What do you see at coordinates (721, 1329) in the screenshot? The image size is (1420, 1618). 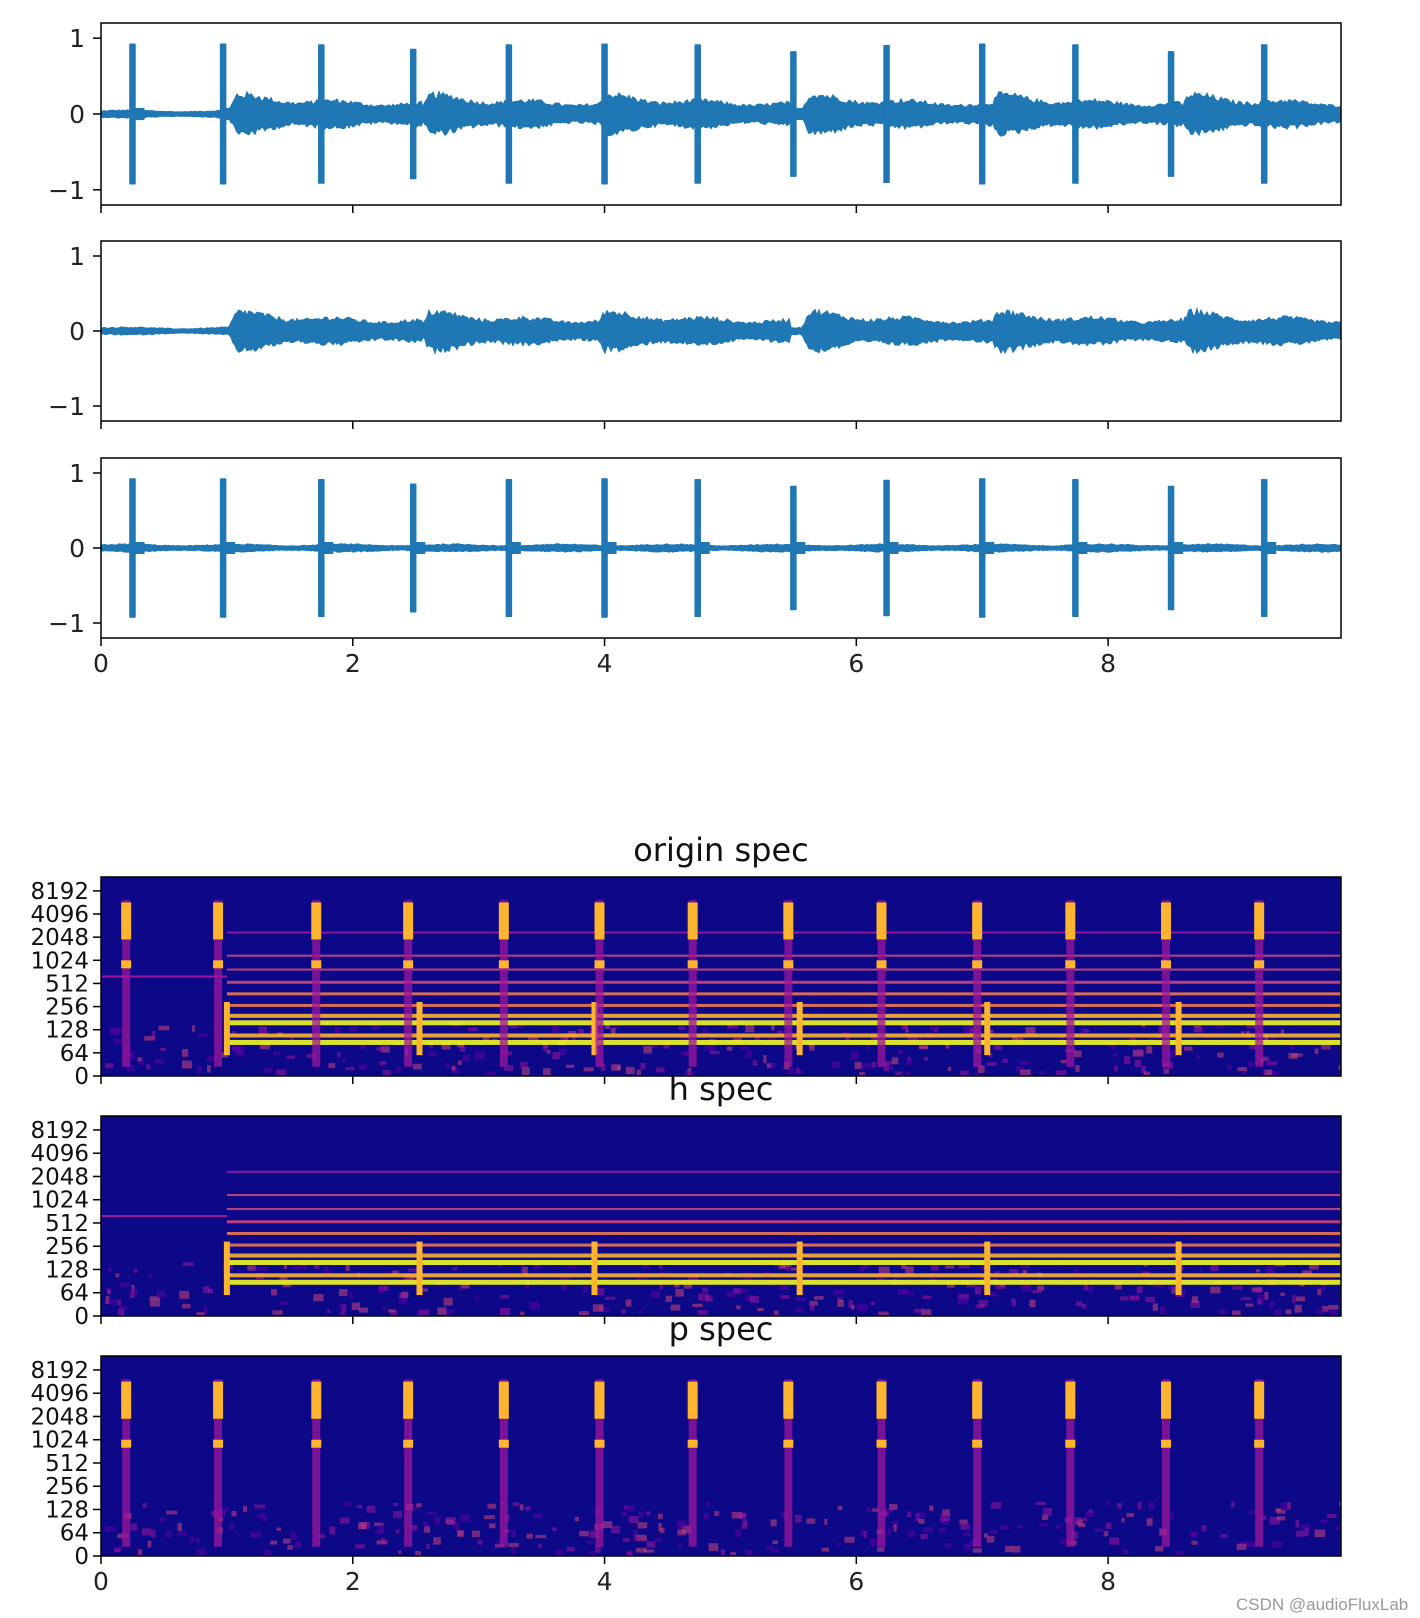 I see `chart-title: p spec` at bounding box center [721, 1329].